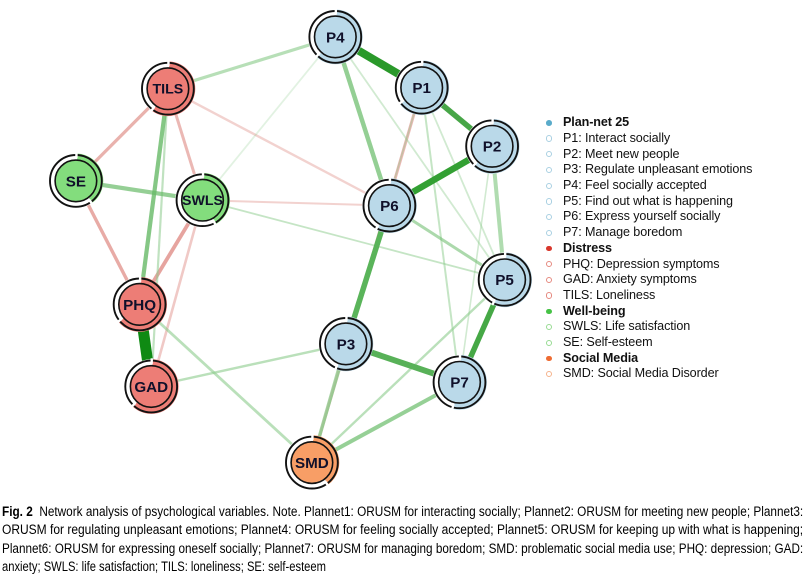 This screenshot has height=575, width=805. Describe the element at coordinates (312, 463) in the screenshot. I see `svg-text: SMD` at that location.